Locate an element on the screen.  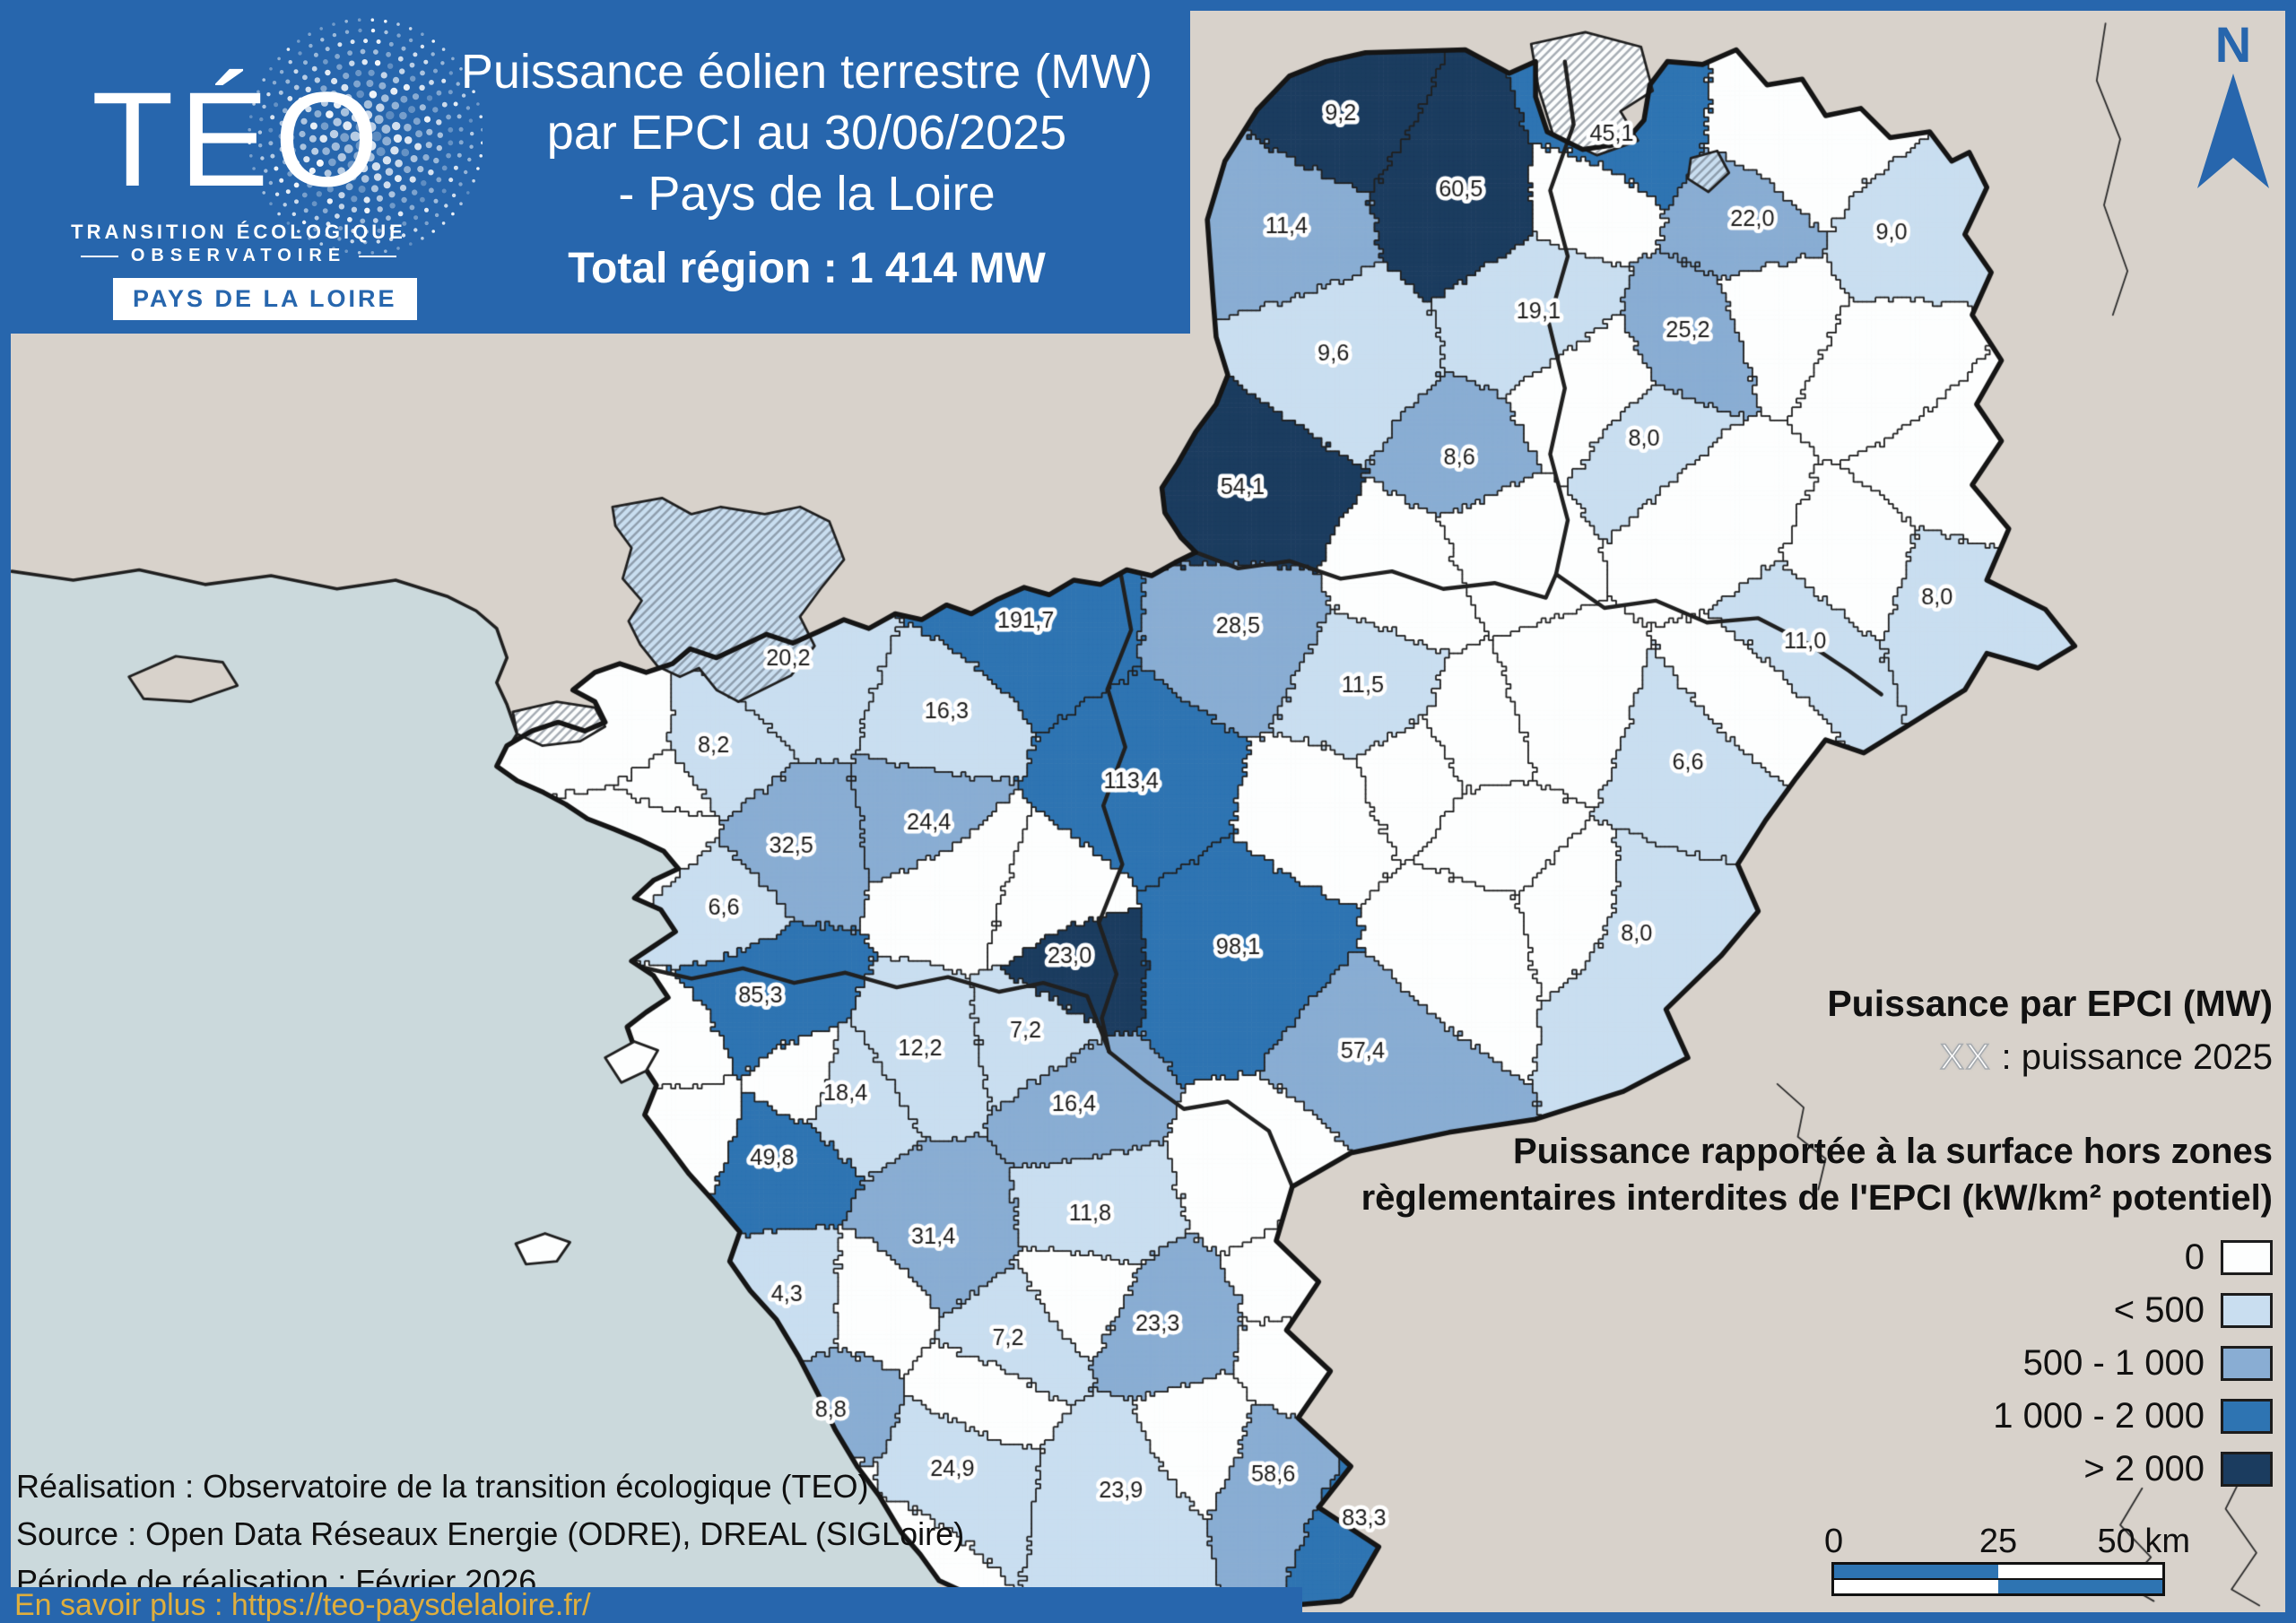
scale-bar-graphic is located at coordinates (1998, 1579).